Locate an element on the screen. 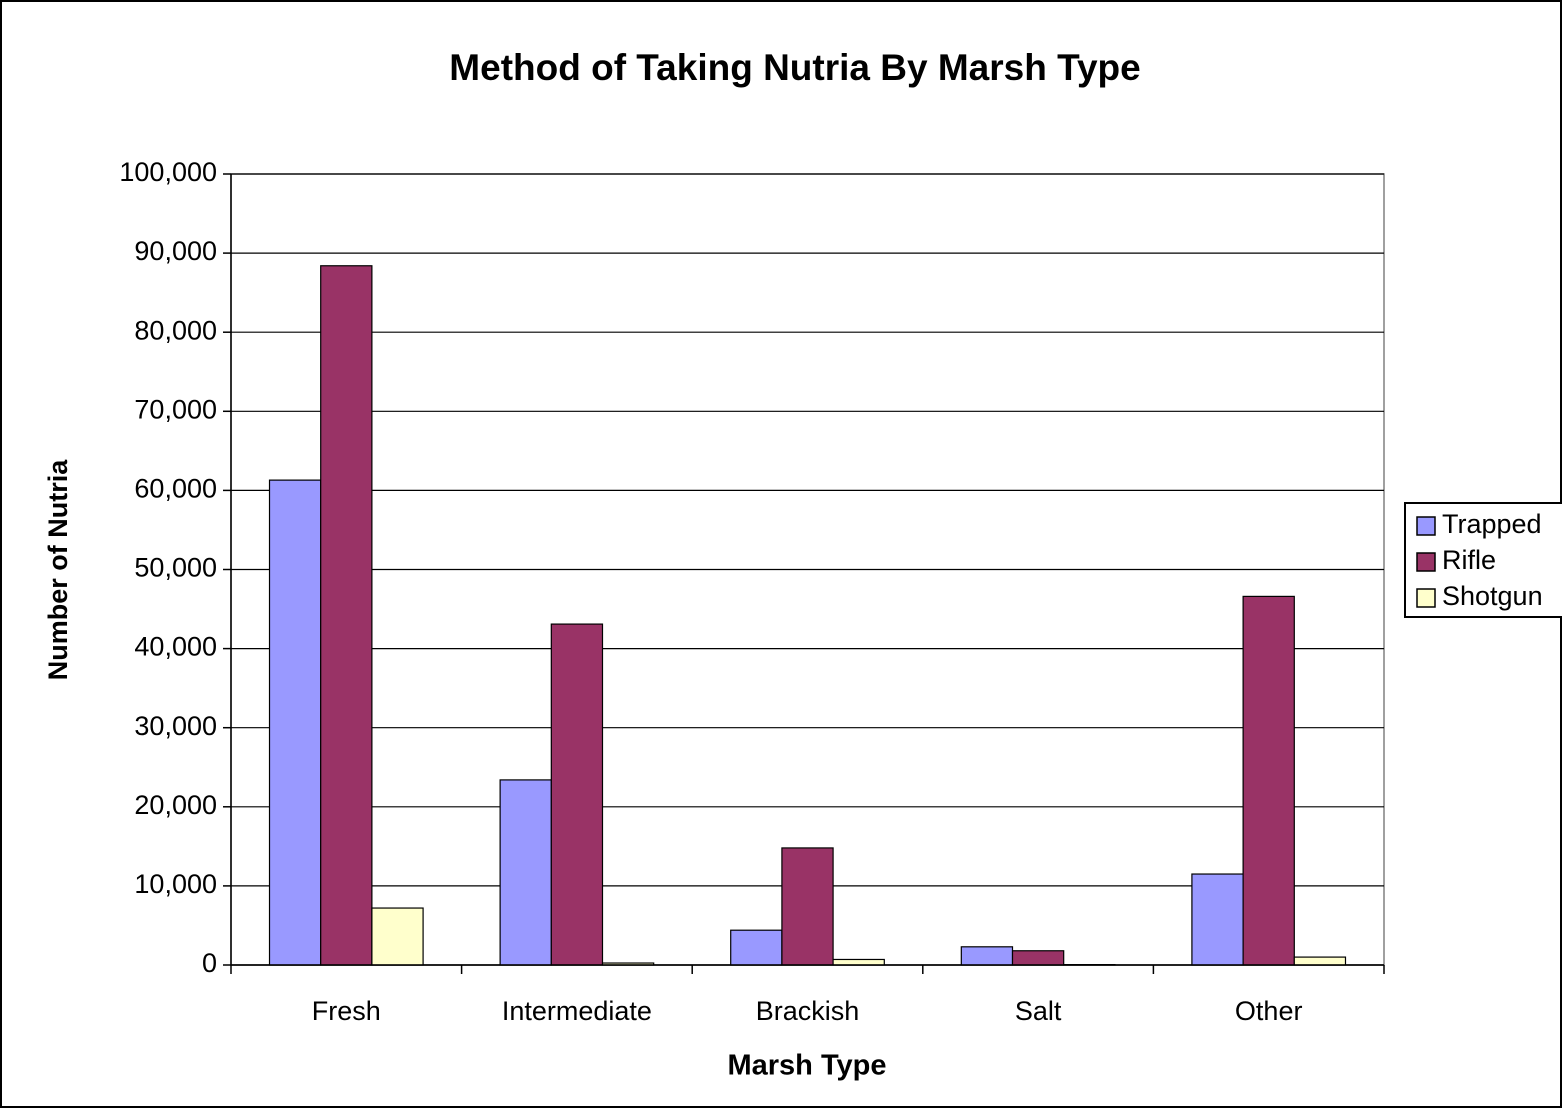 This screenshot has height=1108, width=1562. legend-label: Trapped is located at coordinates (1492, 524).